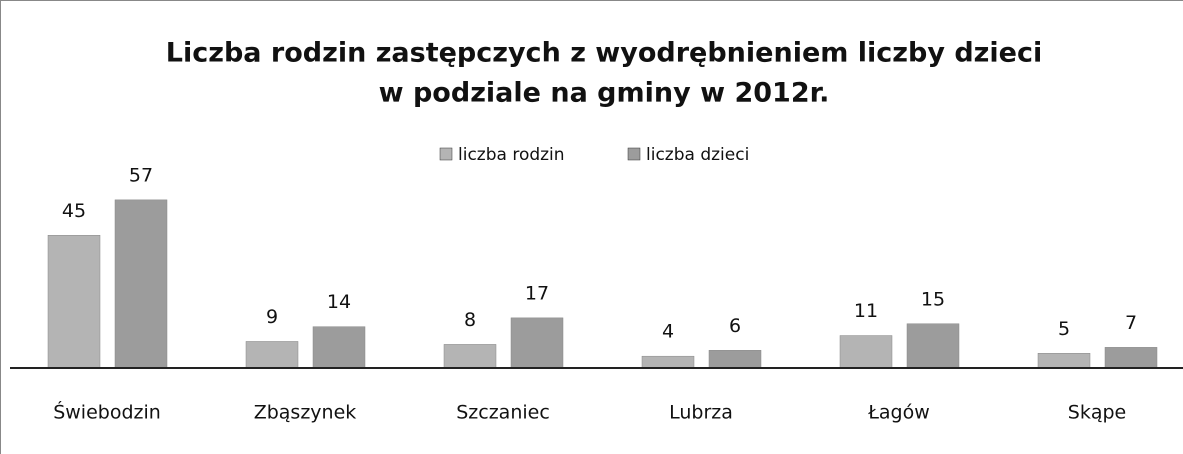  Describe the element at coordinates (107, 412) in the screenshot. I see `x-tick-label: Świebodzin` at that location.